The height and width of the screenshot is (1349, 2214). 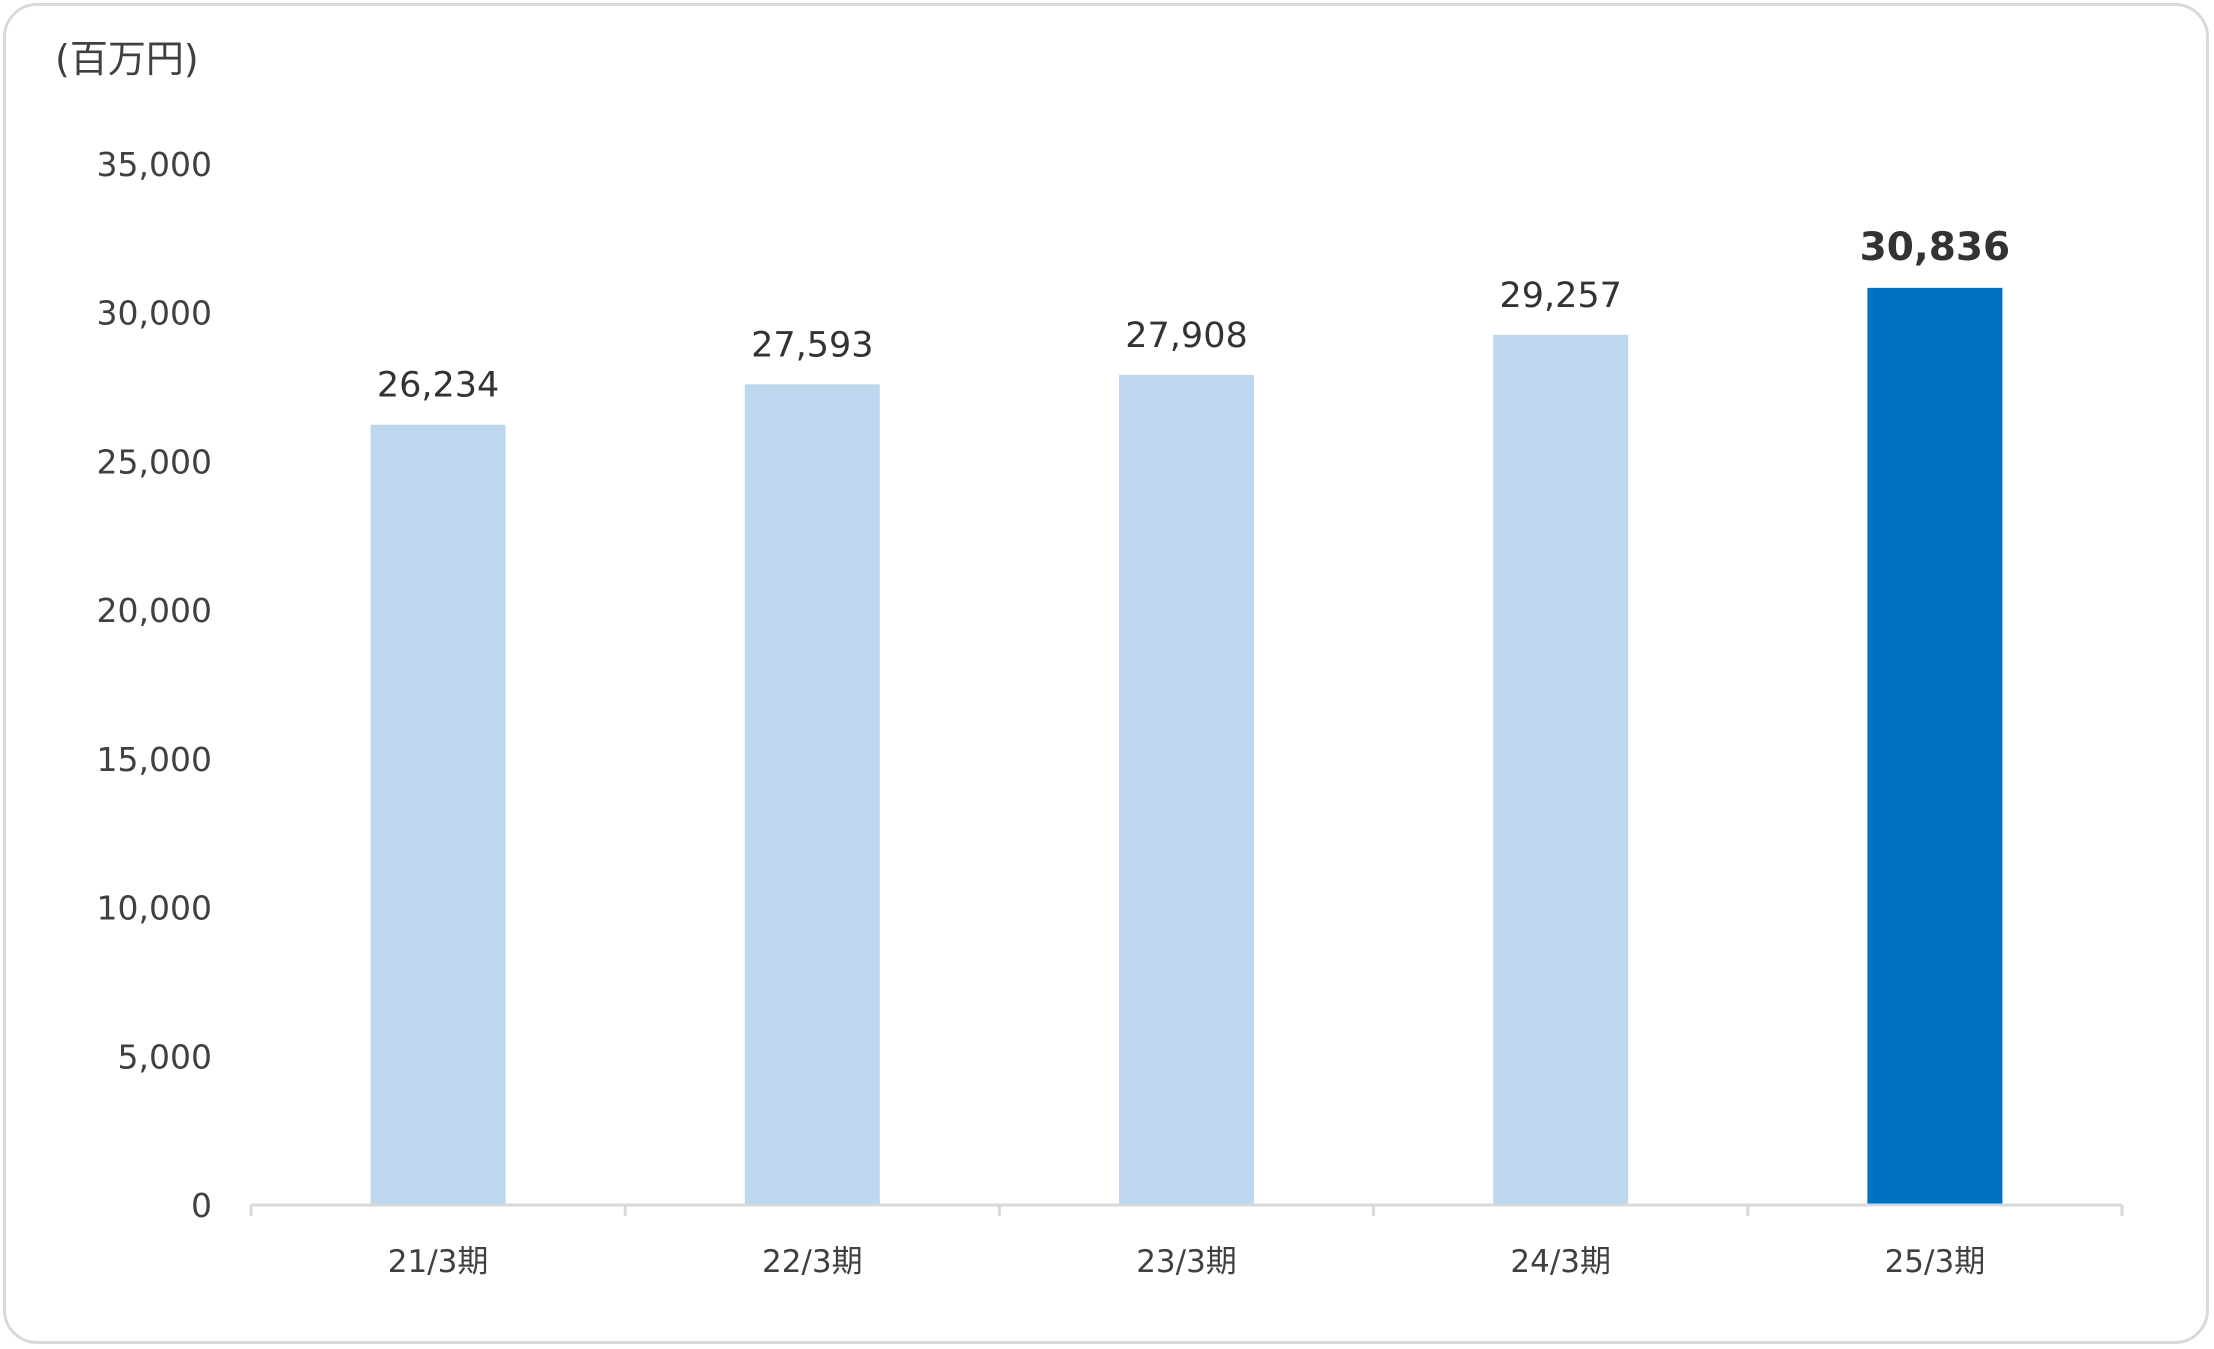 What do you see at coordinates (812, 1262) in the screenshot?
I see `x-tick-label: 22/3期` at bounding box center [812, 1262].